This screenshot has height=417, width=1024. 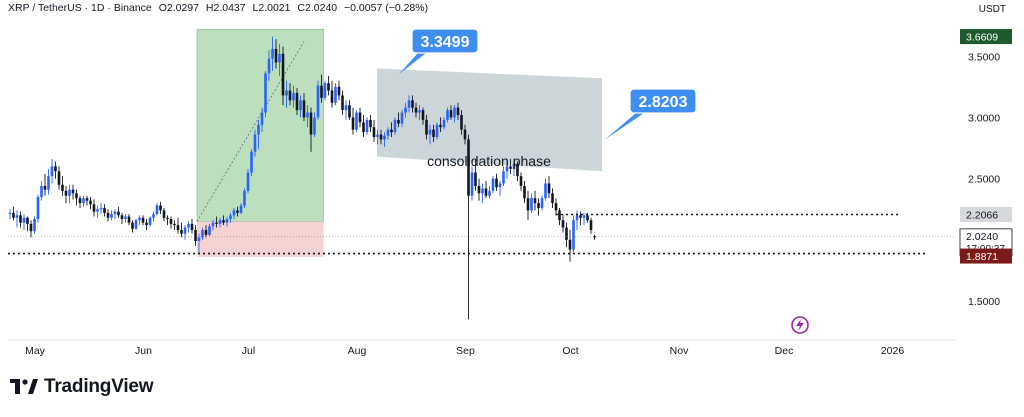 I want to click on breakdown-callout: 2.8203, so click(x=651, y=114).